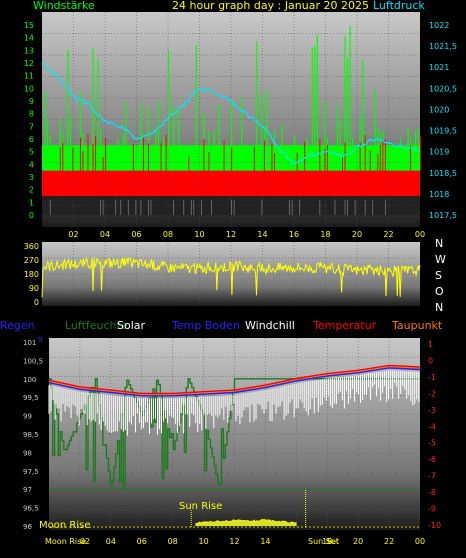 This screenshot has height=558, width=466. What do you see at coordinates (173, 541) in the screenshot?
I see `temp-x-tick: 08` at bounding box center [173, 541].